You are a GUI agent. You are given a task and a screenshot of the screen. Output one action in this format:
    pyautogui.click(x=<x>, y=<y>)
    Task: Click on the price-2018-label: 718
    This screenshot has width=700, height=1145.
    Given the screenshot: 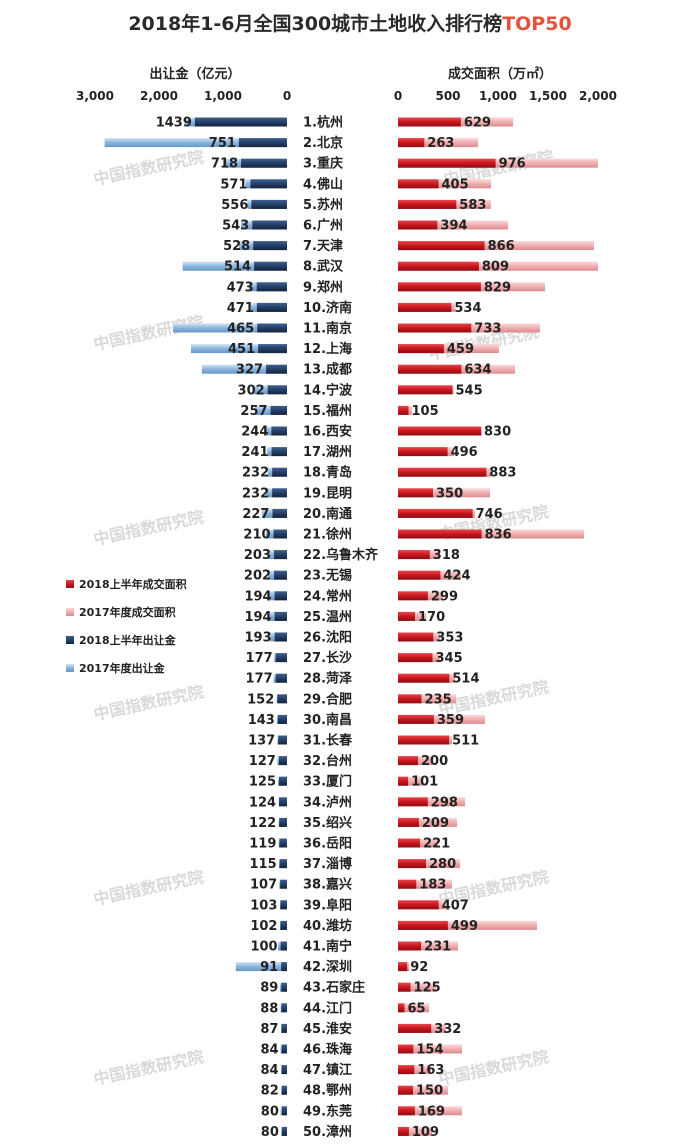 What is the action you would take?
    pyautogui.click(x=224, y=164)
    